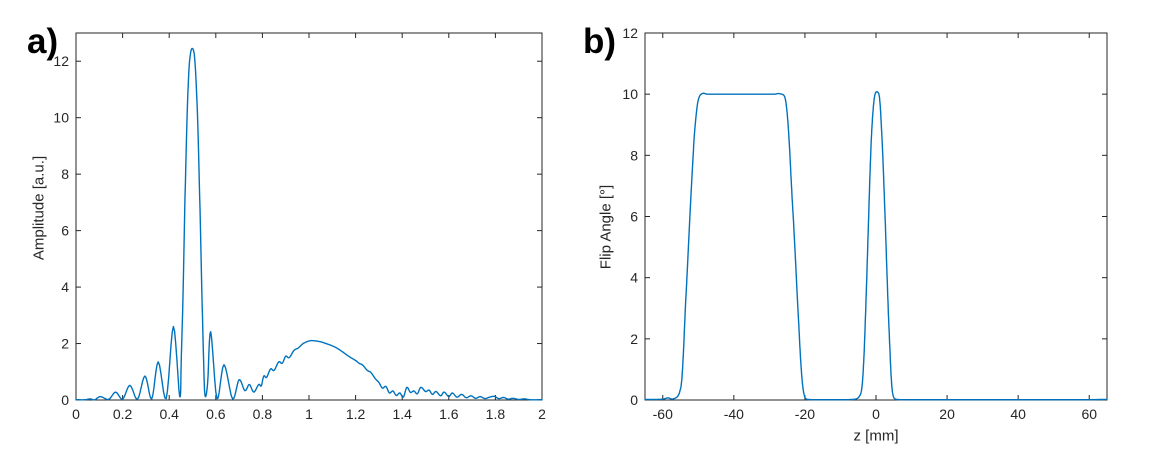 The height and width of the screenshot is (449, 1165). What do you see at coordinates (606, 227) in the screenshot?
I see `panel-b-y-axis-title: Flip Angle [°]` at bounding box center [606, 227].